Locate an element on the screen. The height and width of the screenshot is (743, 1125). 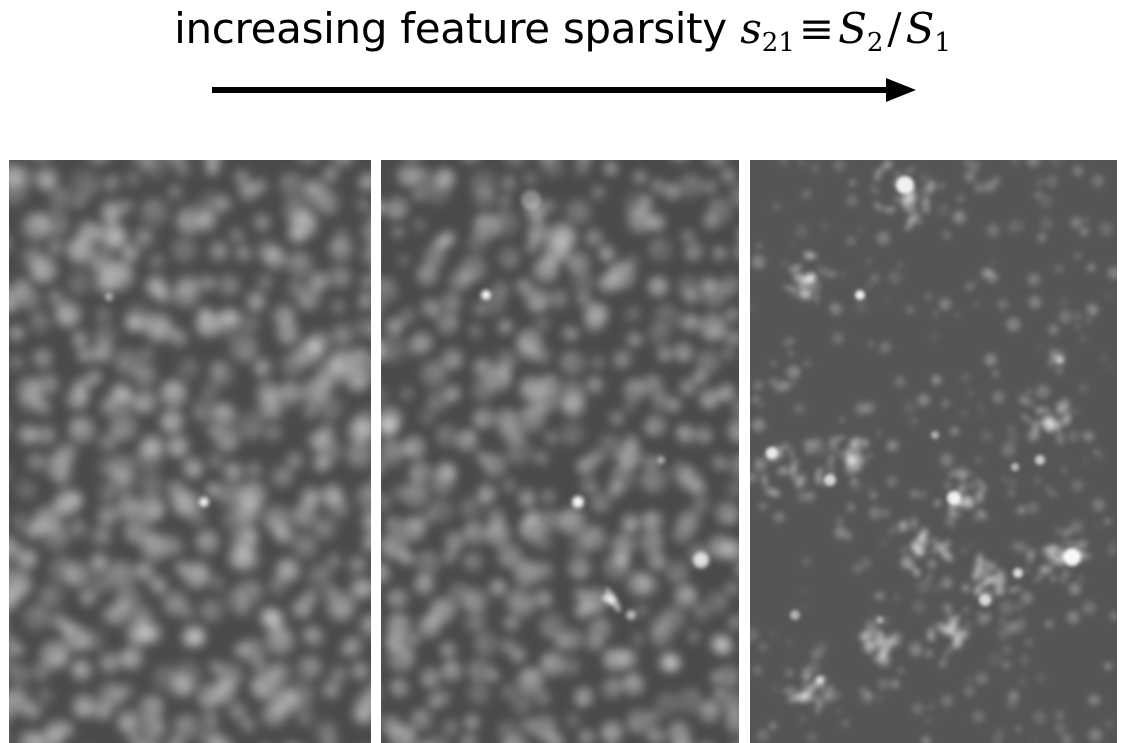
formula-slash: / is located at coordinates (894, 28).